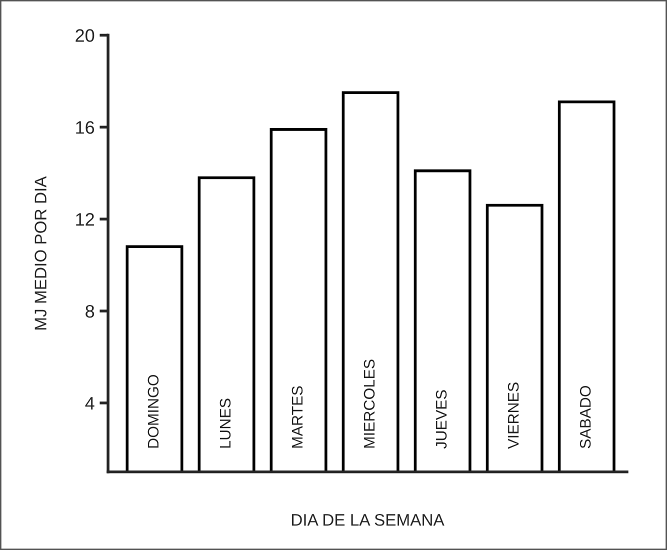 This screenshot has height=550, width=667. I want to click on x-tick-label: LUNES, so click(225, 423).